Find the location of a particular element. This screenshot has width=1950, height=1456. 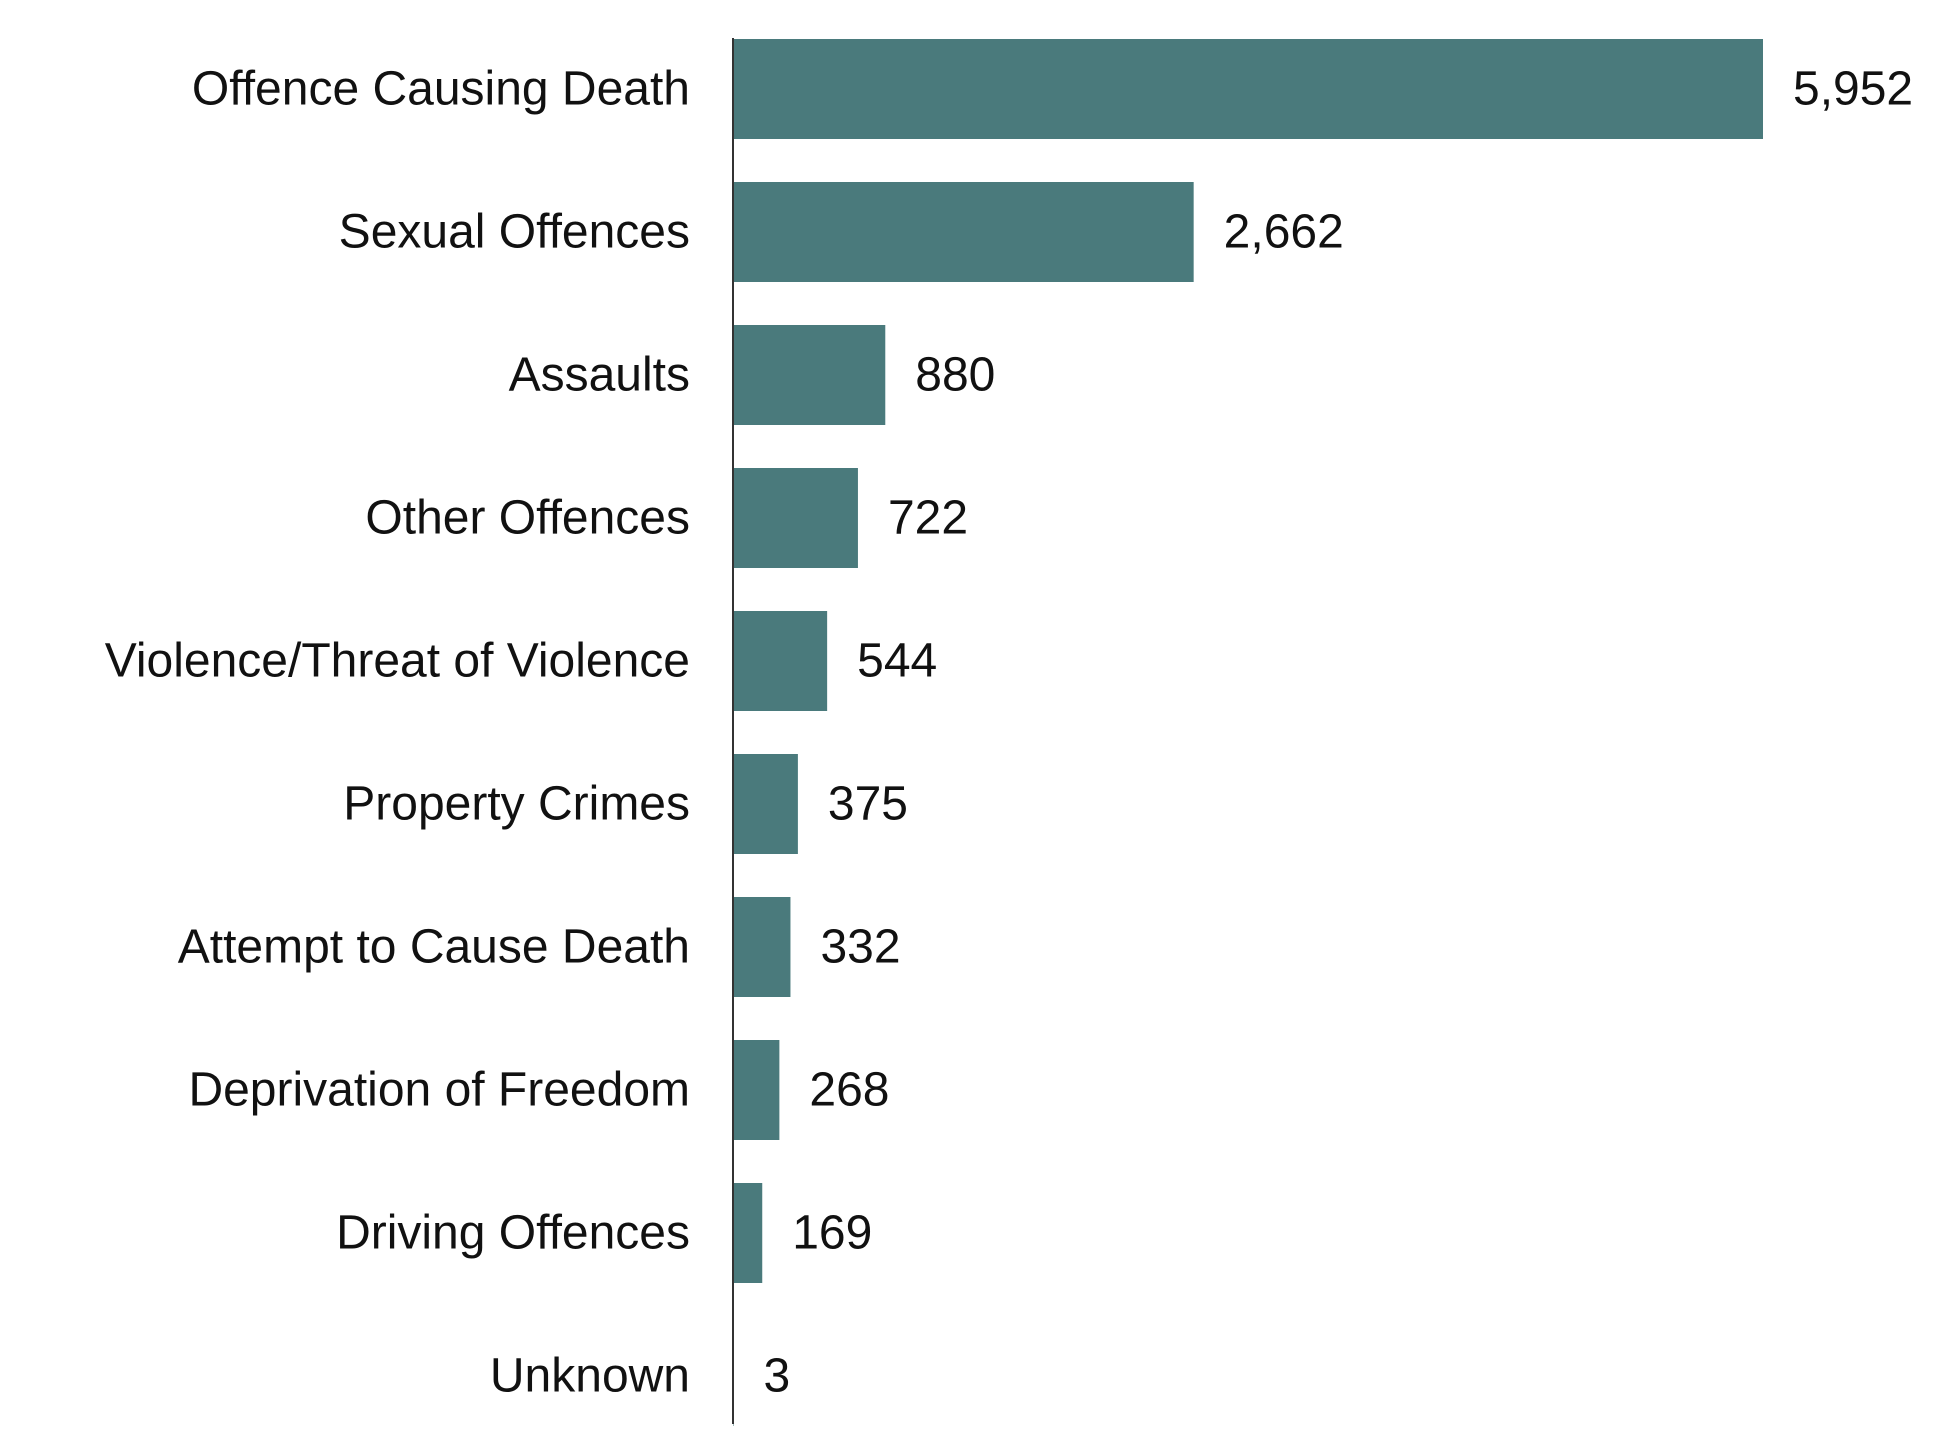

category-label-violence-threat-of-violence: Violence/Threat of Violence is located at coordinates (397, 661).